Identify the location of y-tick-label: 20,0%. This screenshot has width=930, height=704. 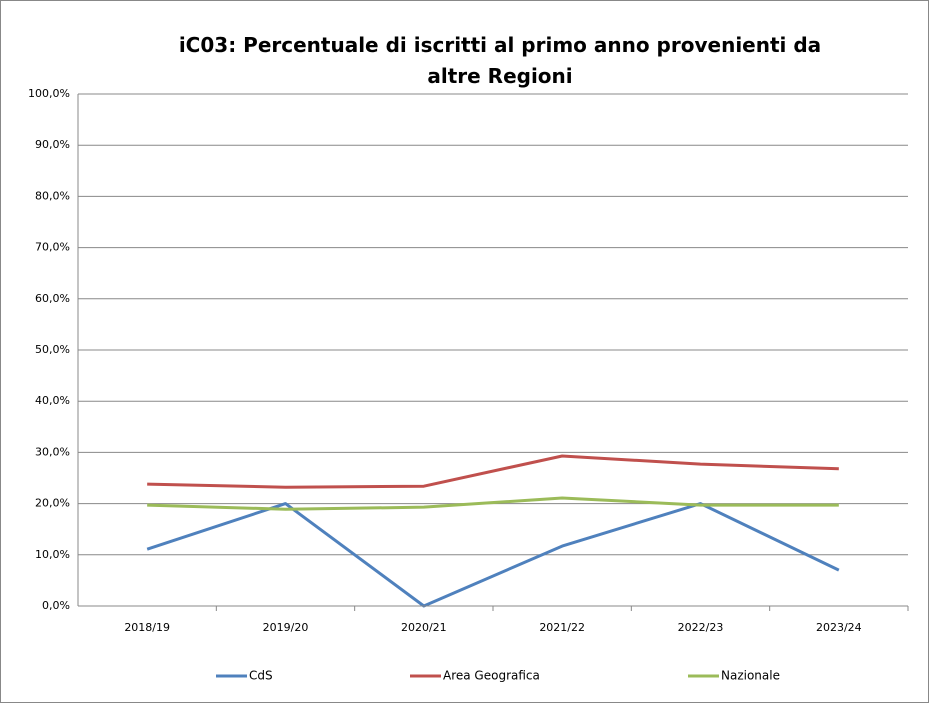
(52, 503).